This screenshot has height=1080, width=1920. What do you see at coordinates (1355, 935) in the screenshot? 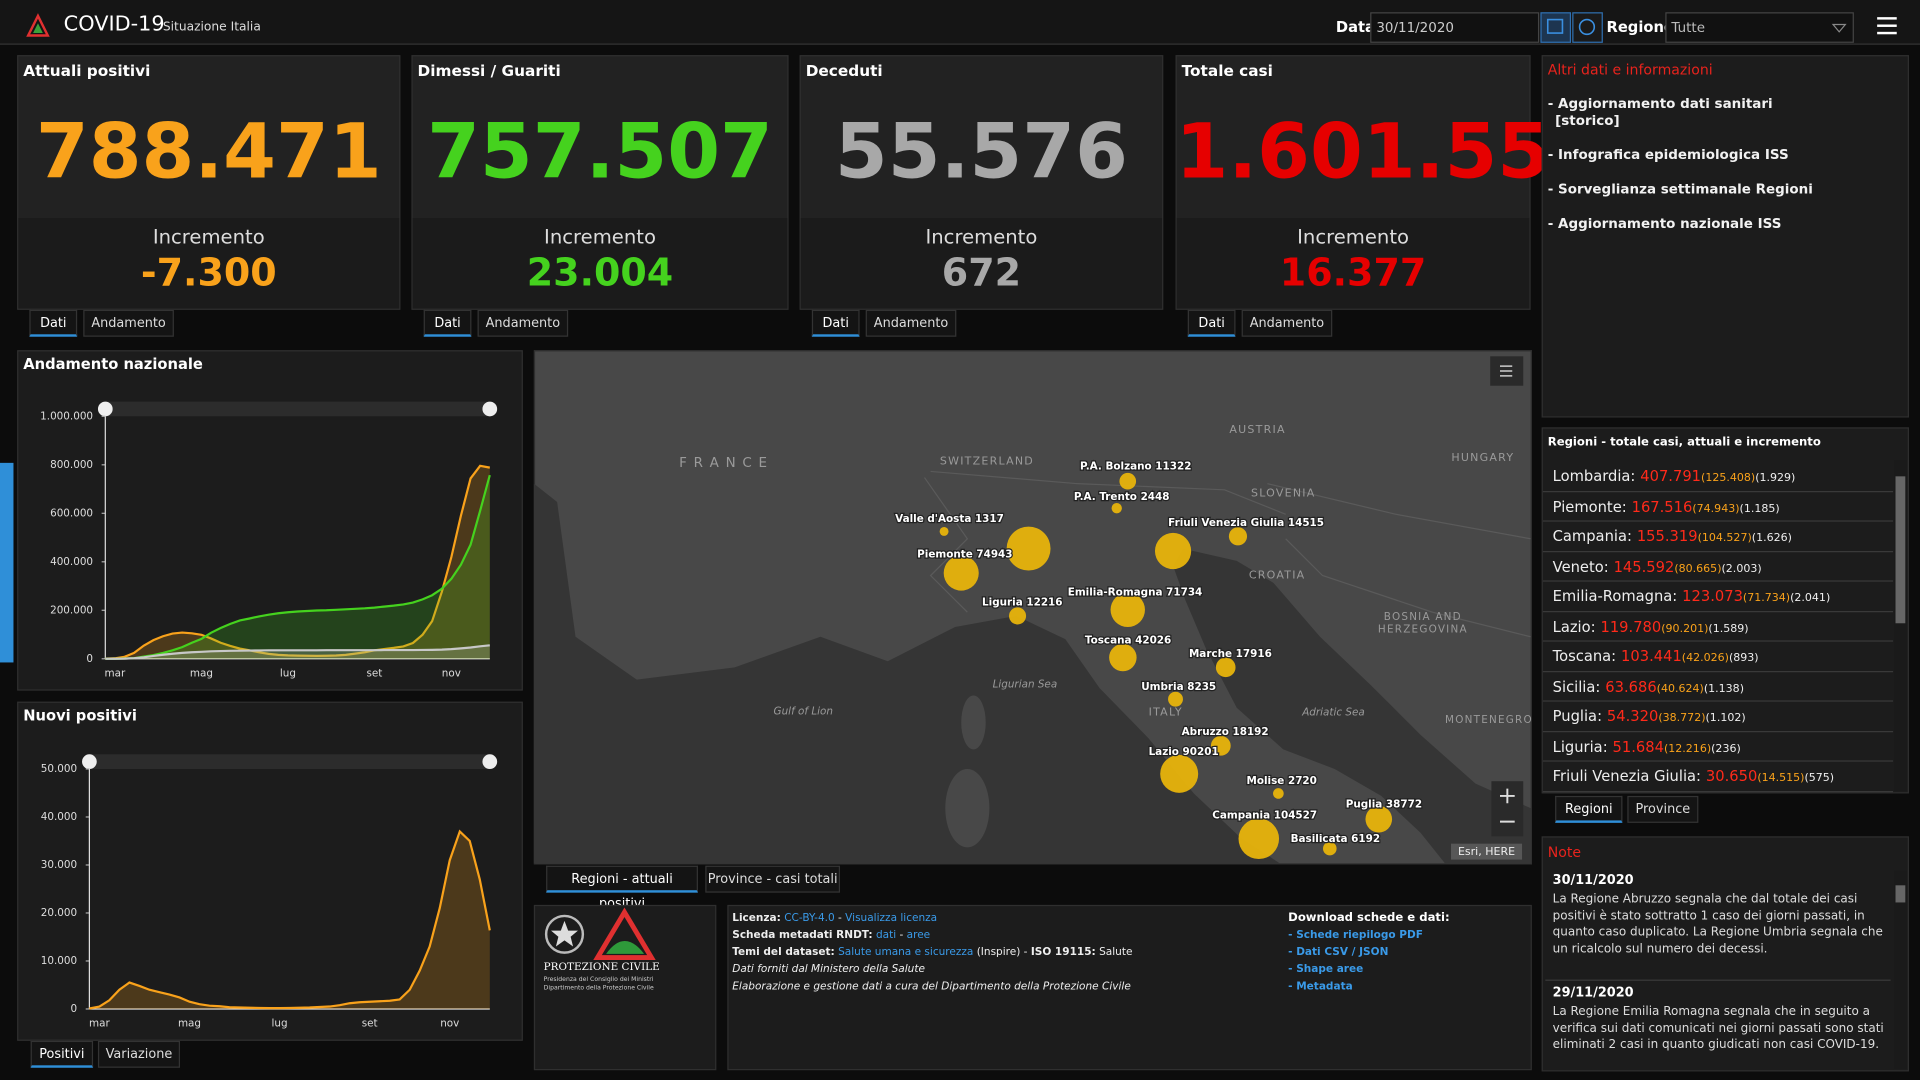
I see `download-link: - Schede riepilogo PDF` at bounding box center [1355, 935].